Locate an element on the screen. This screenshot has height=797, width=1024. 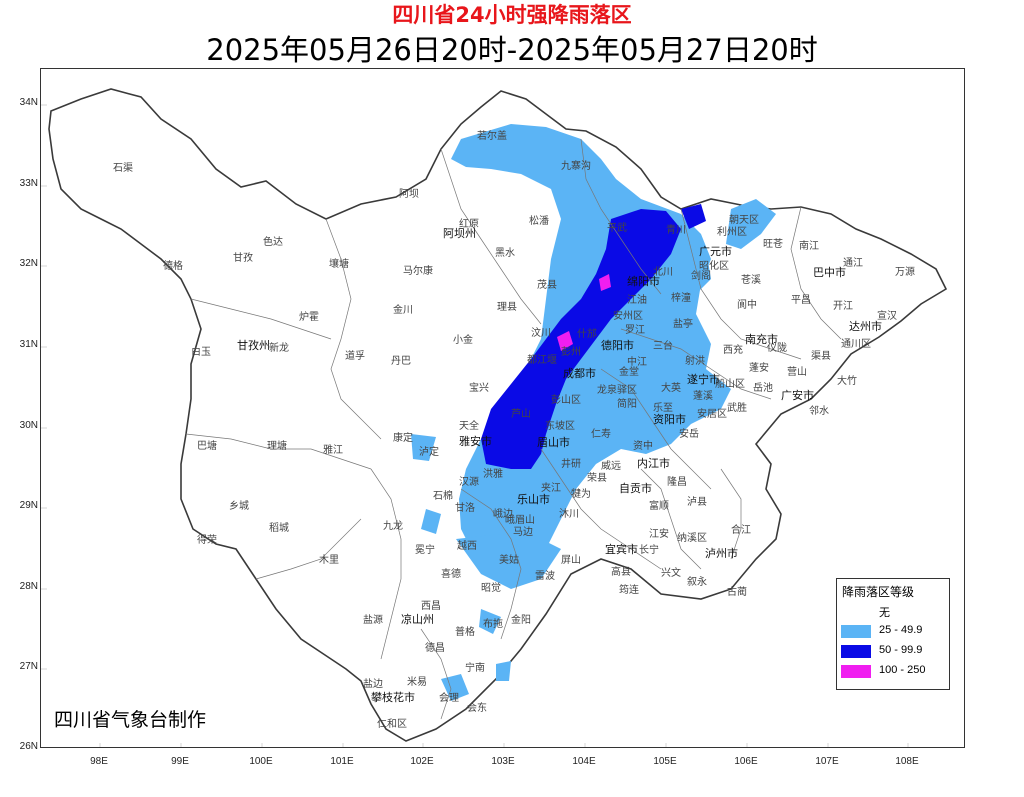
place-label: 普格 is located at coordinates (465, 632).